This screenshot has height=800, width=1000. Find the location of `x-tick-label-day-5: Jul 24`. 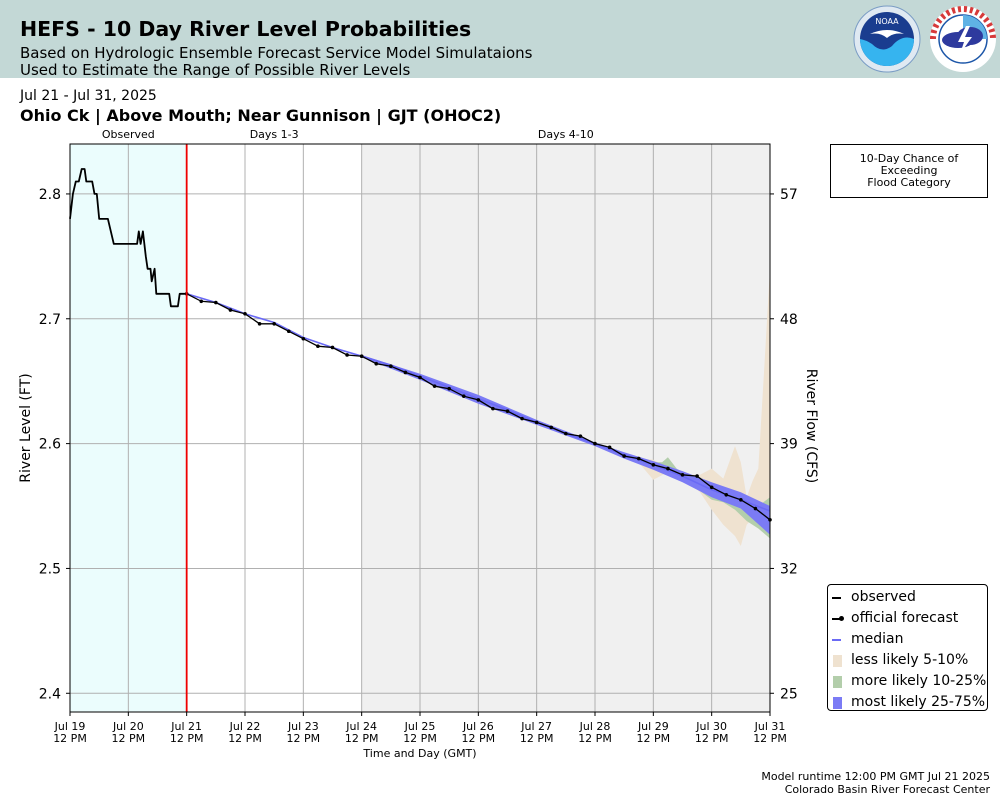

x-tick-label-day-5: Jul 24 is located at coordinates (361, 726).